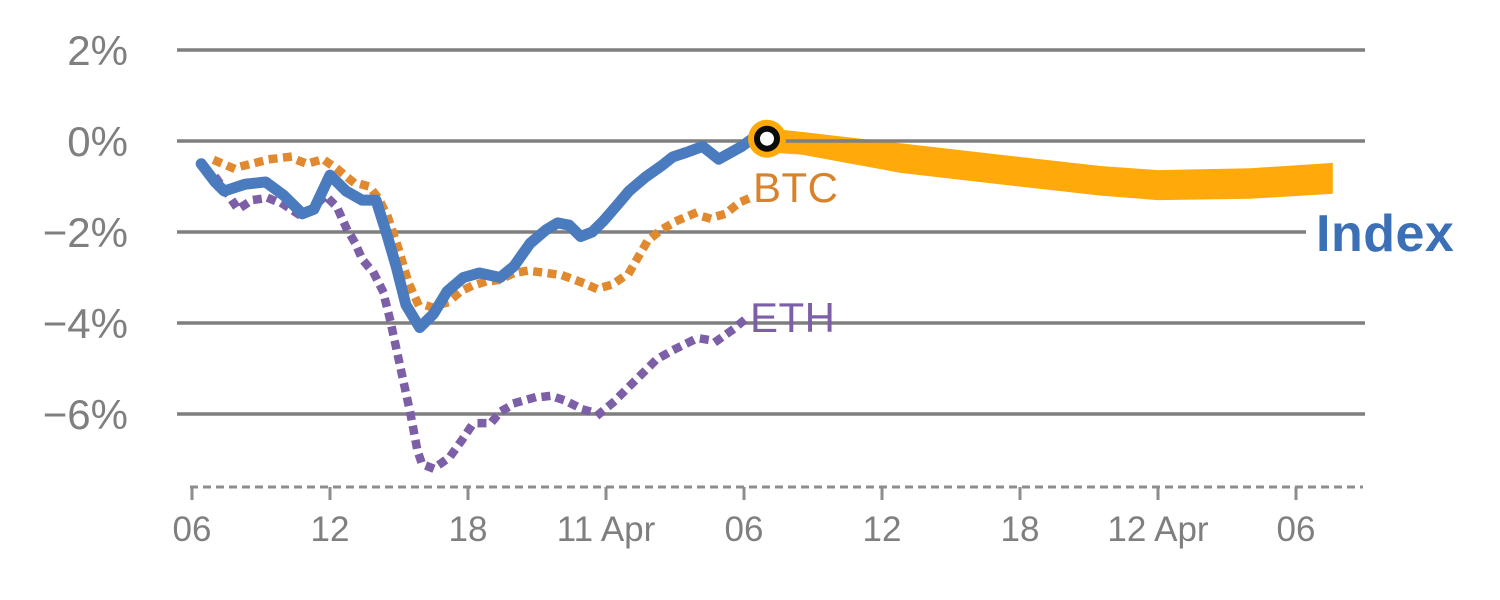 Image resolution: width=1500 pixels, height=600 pixels. I want to click on index-series-label: Index, so click(1383, 235).